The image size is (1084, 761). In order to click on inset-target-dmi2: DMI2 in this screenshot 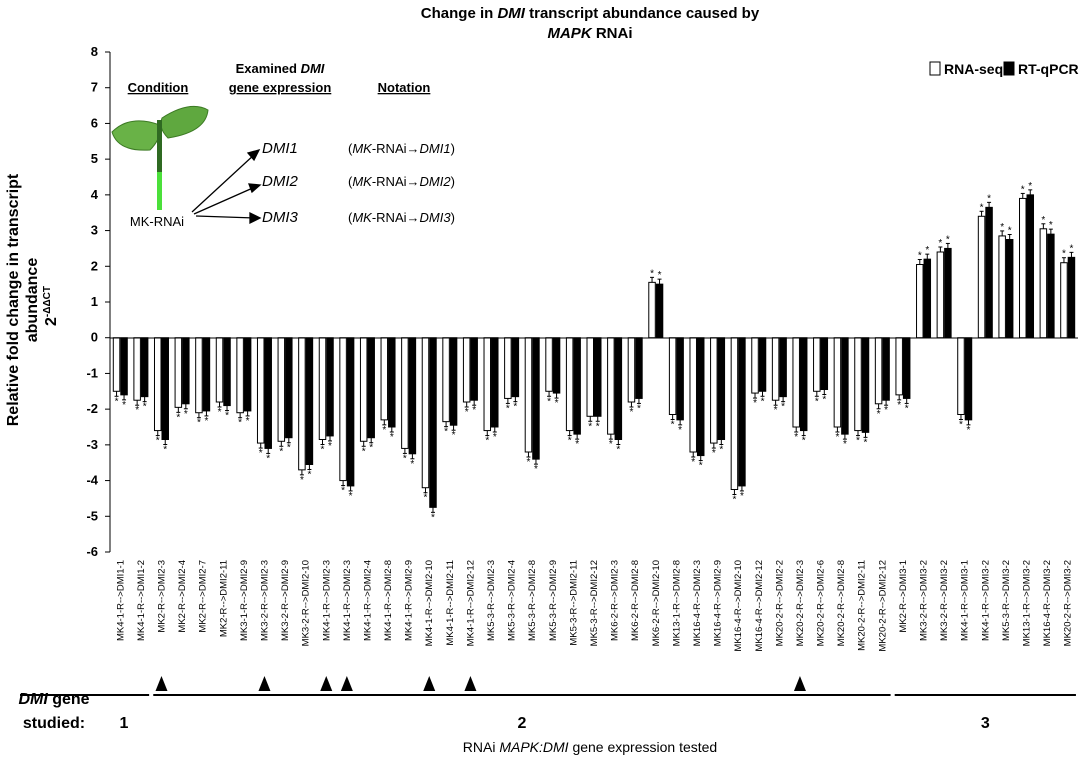, I will do `click(280, 181)`.